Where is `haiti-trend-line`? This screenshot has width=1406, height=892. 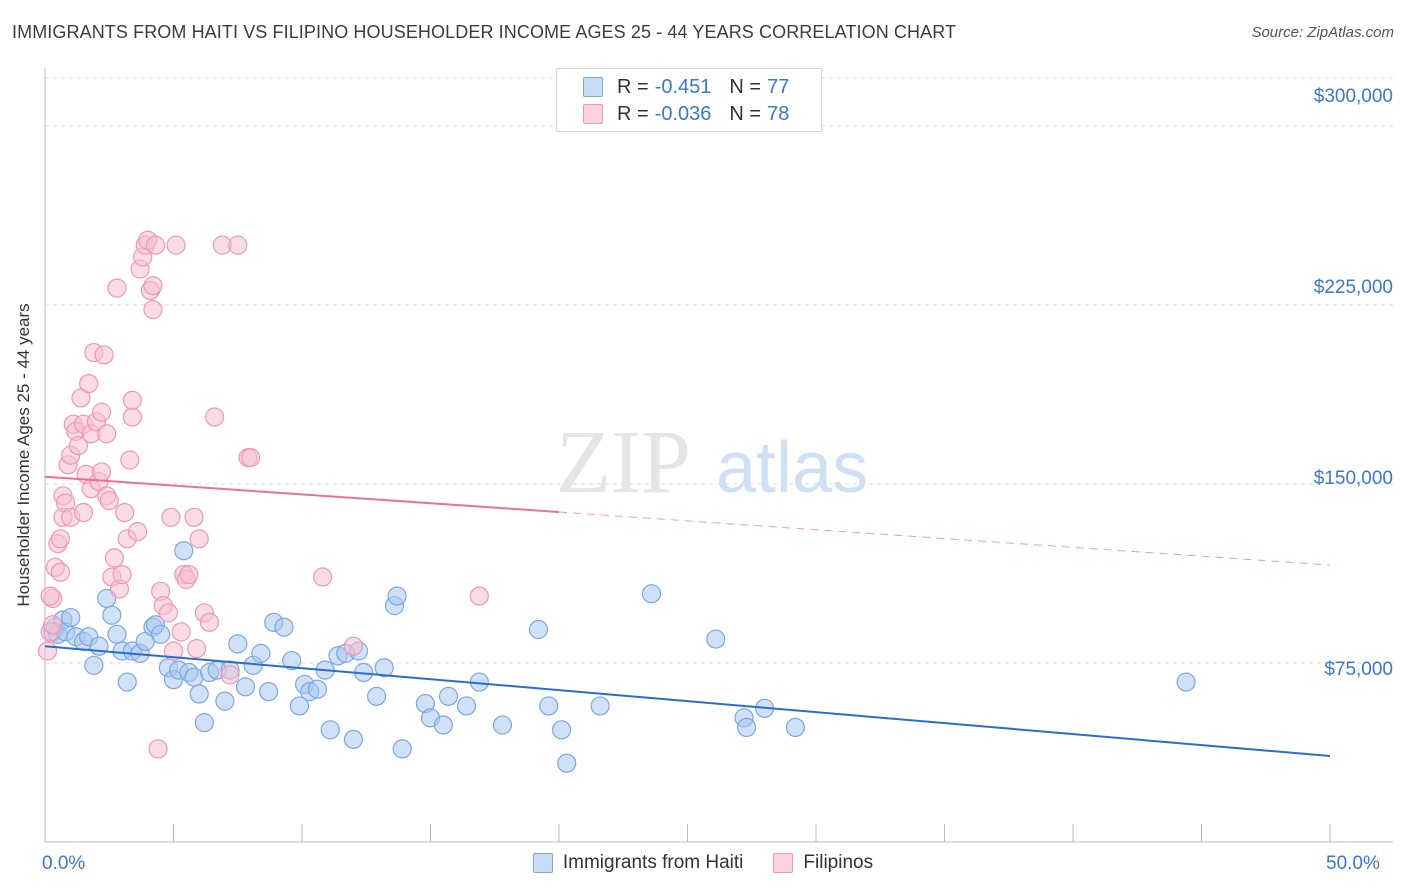 haiti-trend-line is located at coordinates (687, 701).